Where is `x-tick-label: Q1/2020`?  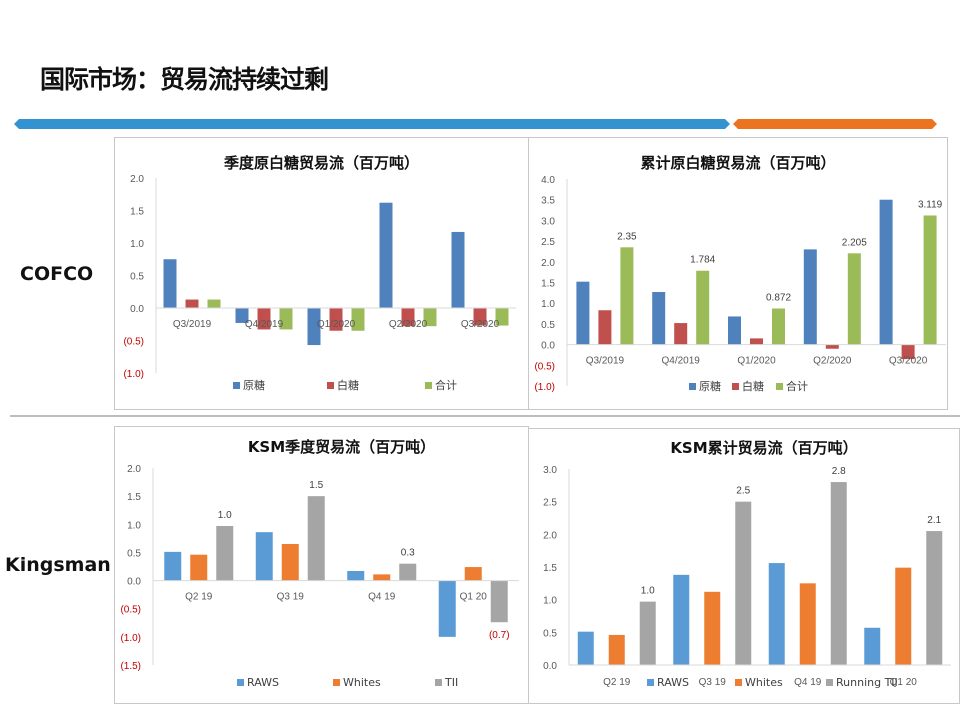 x-tick-label: Q1/2020 is located at coordinates (336, 324).